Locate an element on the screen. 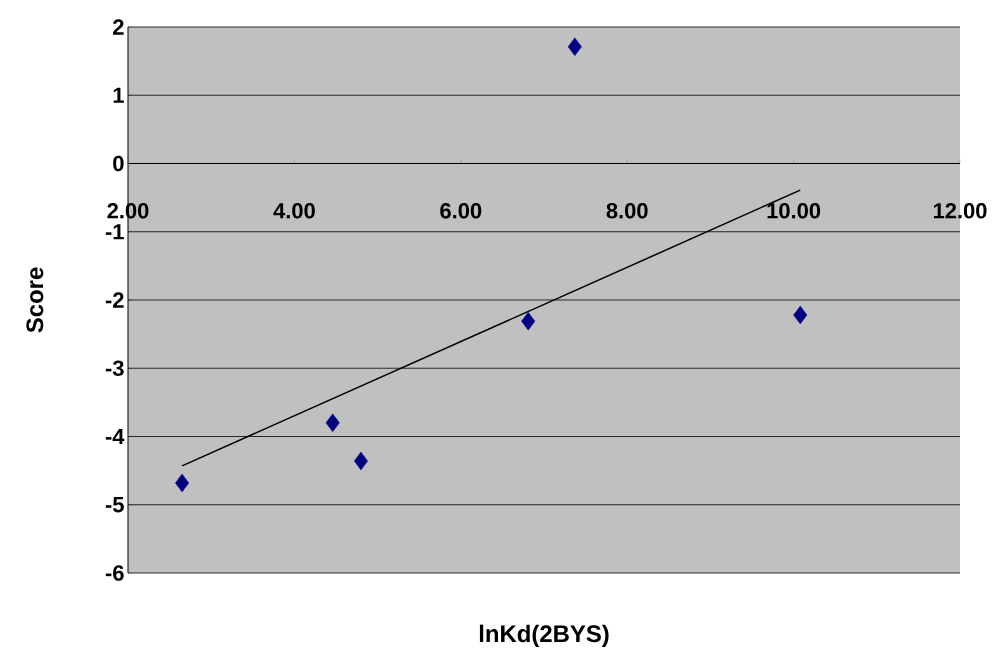 Image resolution: width=1006 pixels, height=655 pixels. y-tick-label: -1 is located at coordinates (114, 232).